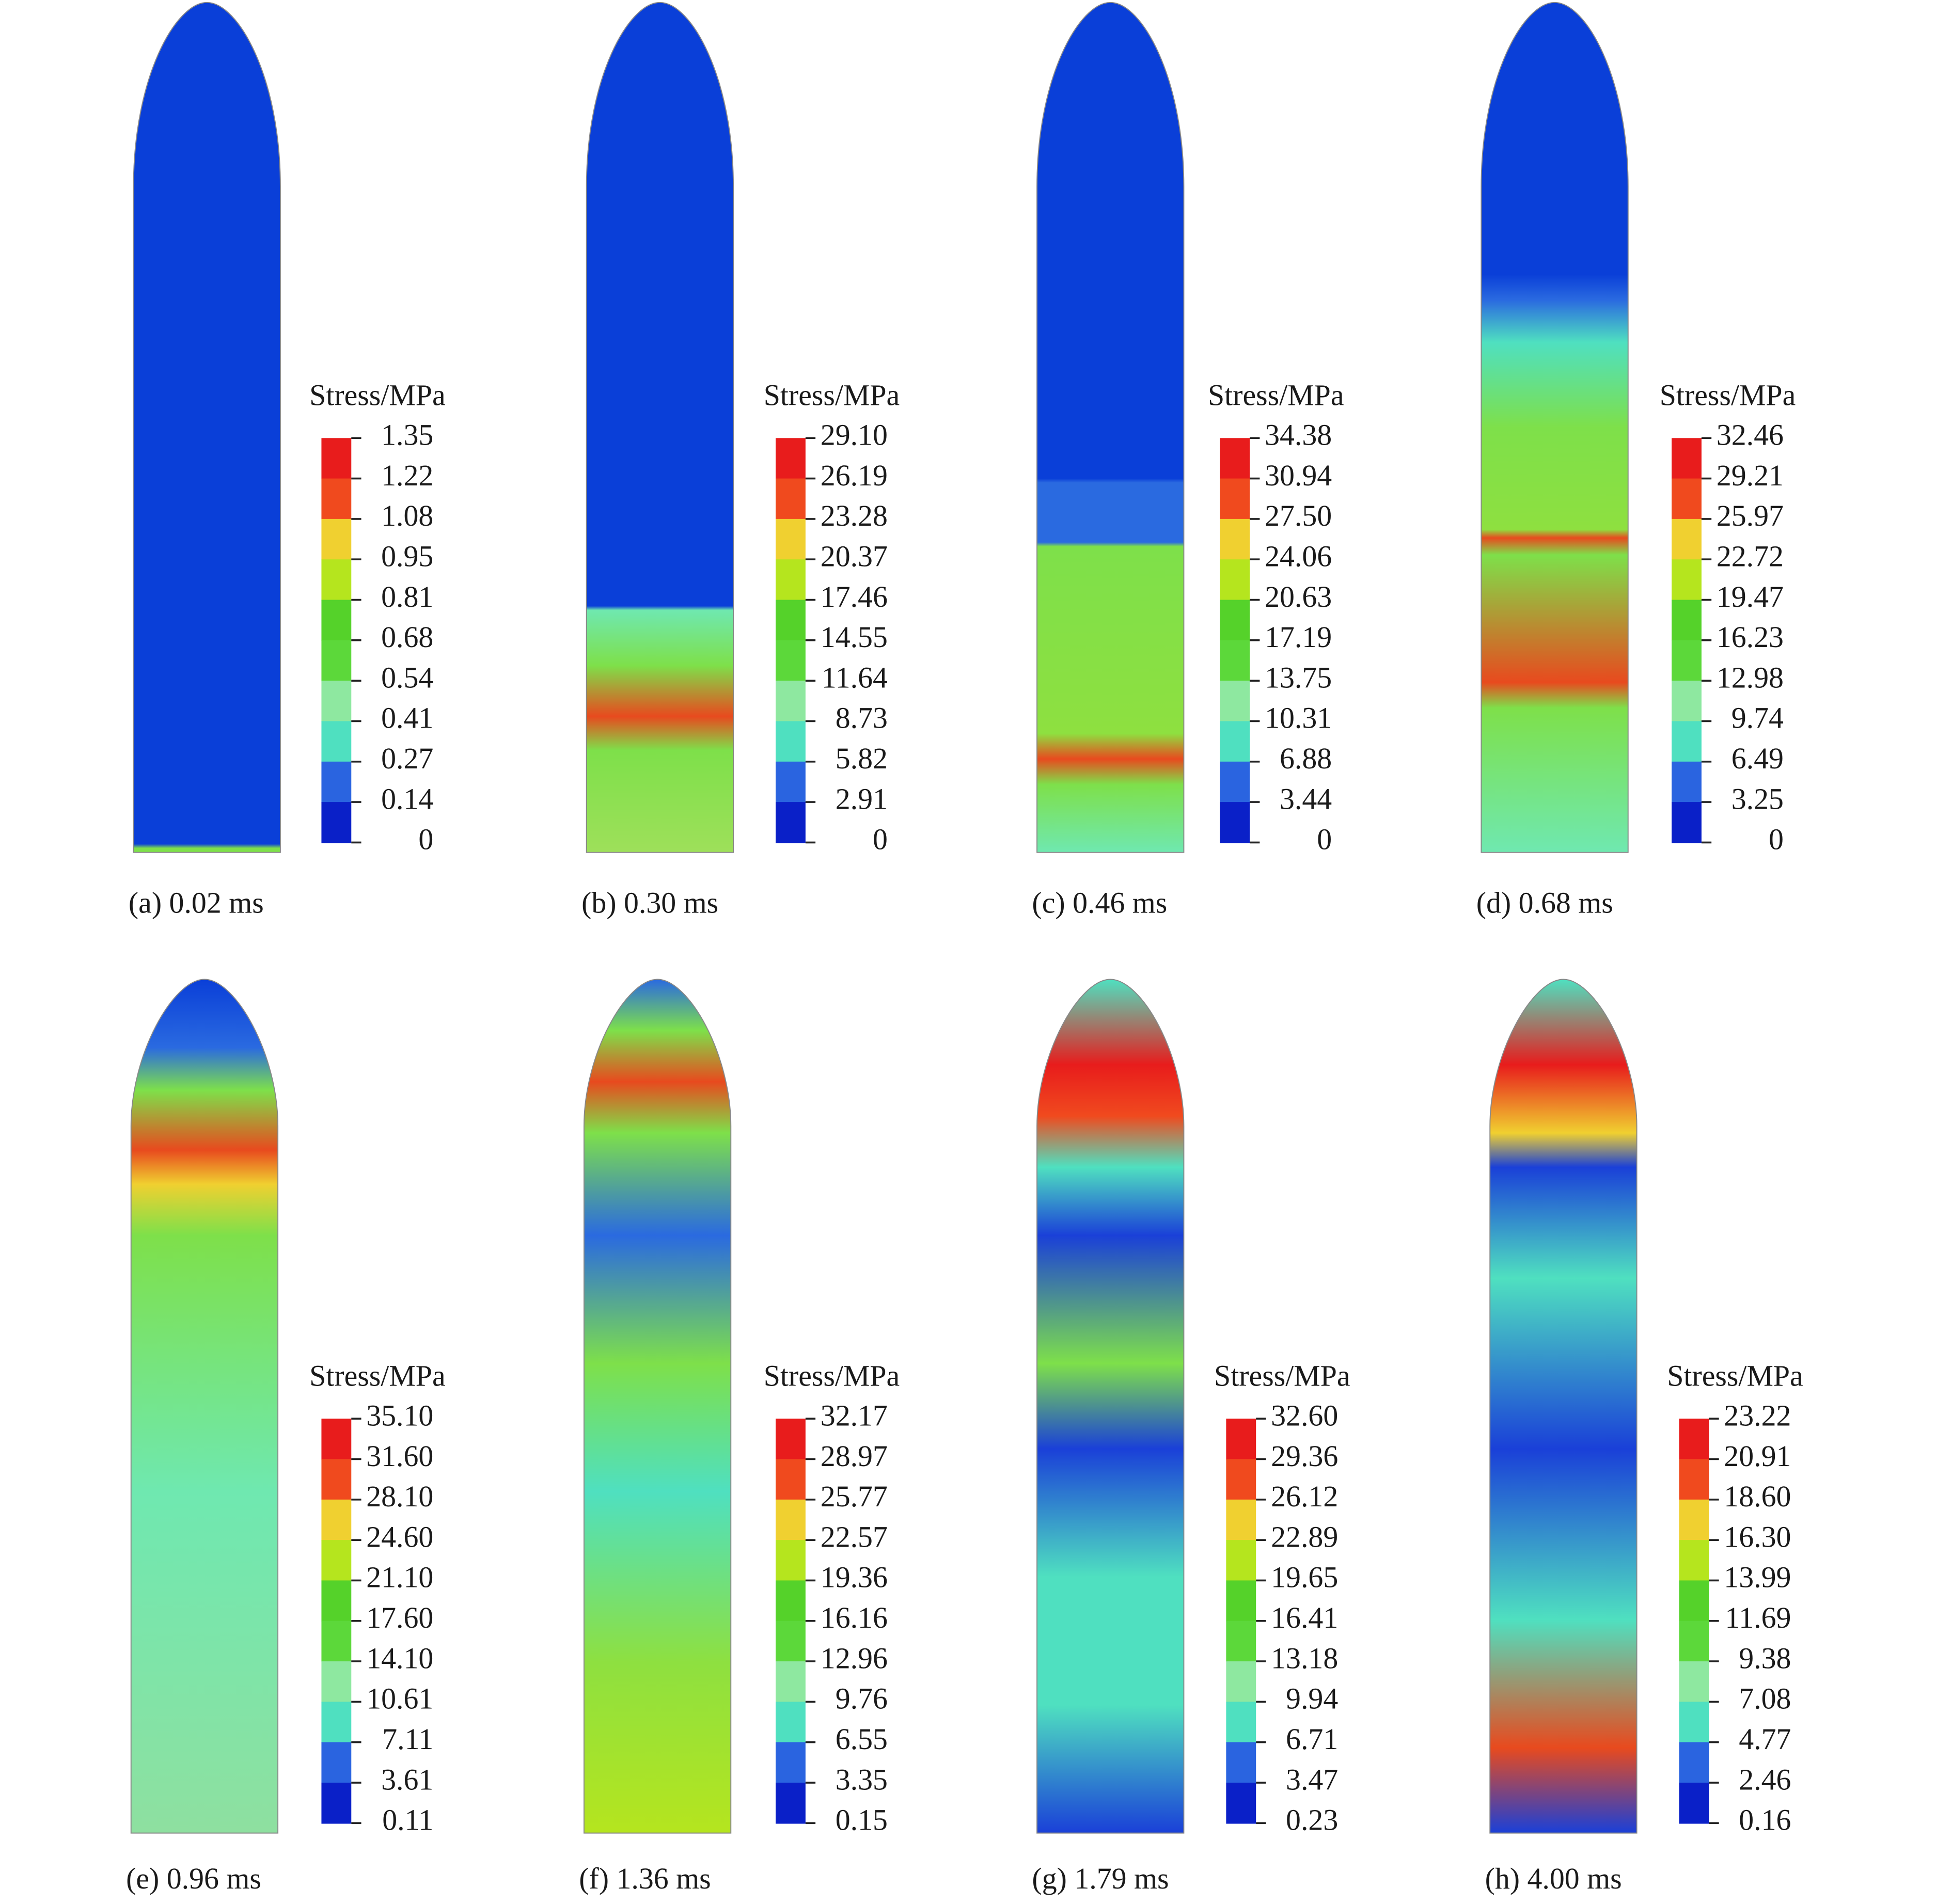  Describe the element at coordinates (399, 1456) in the screenshot. I see `colorbar-label: 31.60` at that location.